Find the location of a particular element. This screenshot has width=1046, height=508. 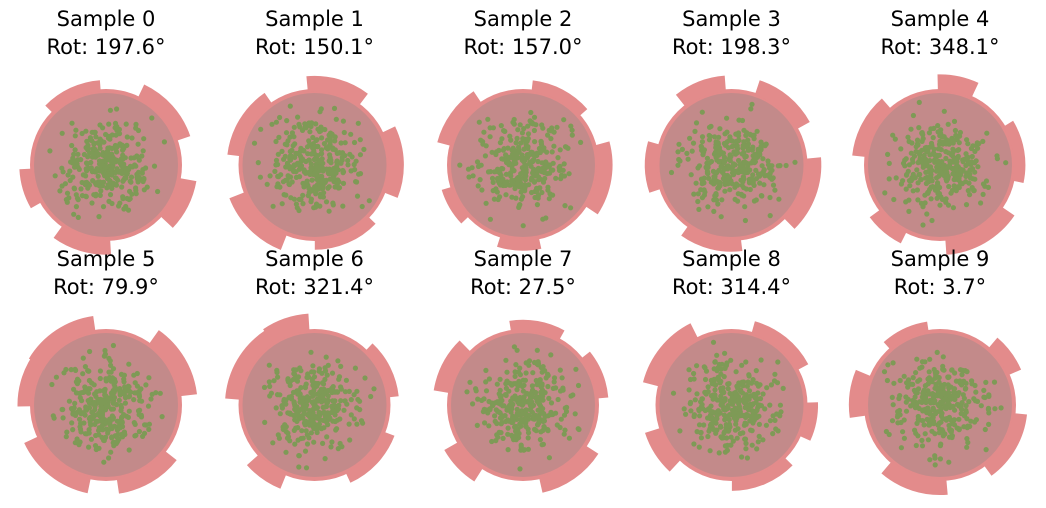

panel: Sample 2 Rot: 157.0° is located at coordinates (525, 129).